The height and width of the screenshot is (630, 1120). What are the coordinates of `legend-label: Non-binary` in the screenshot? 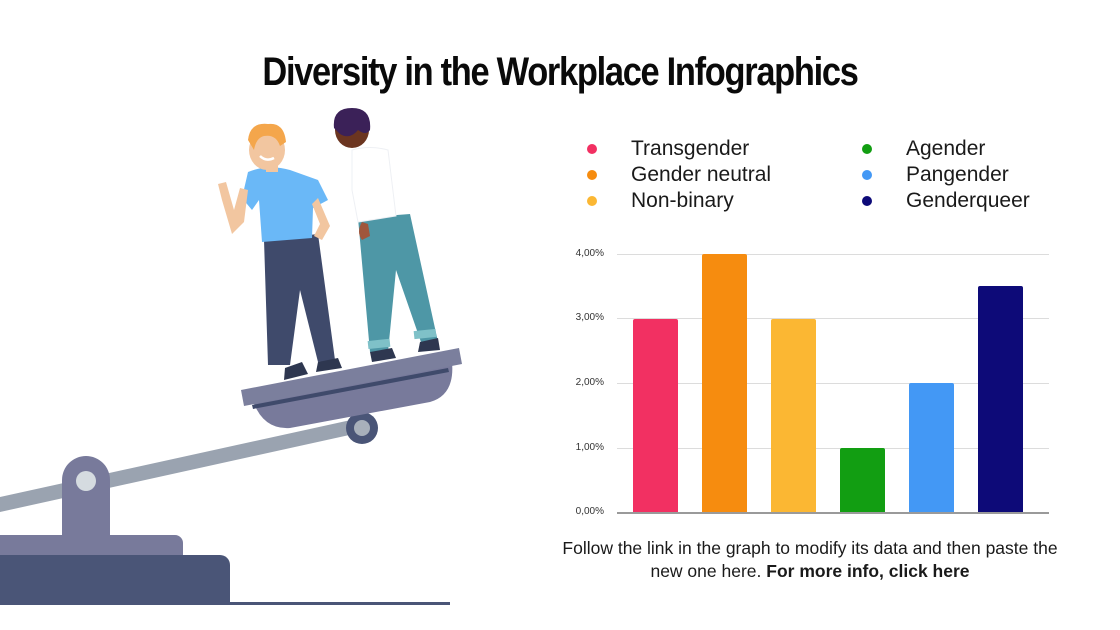 It's located at (682, 200).